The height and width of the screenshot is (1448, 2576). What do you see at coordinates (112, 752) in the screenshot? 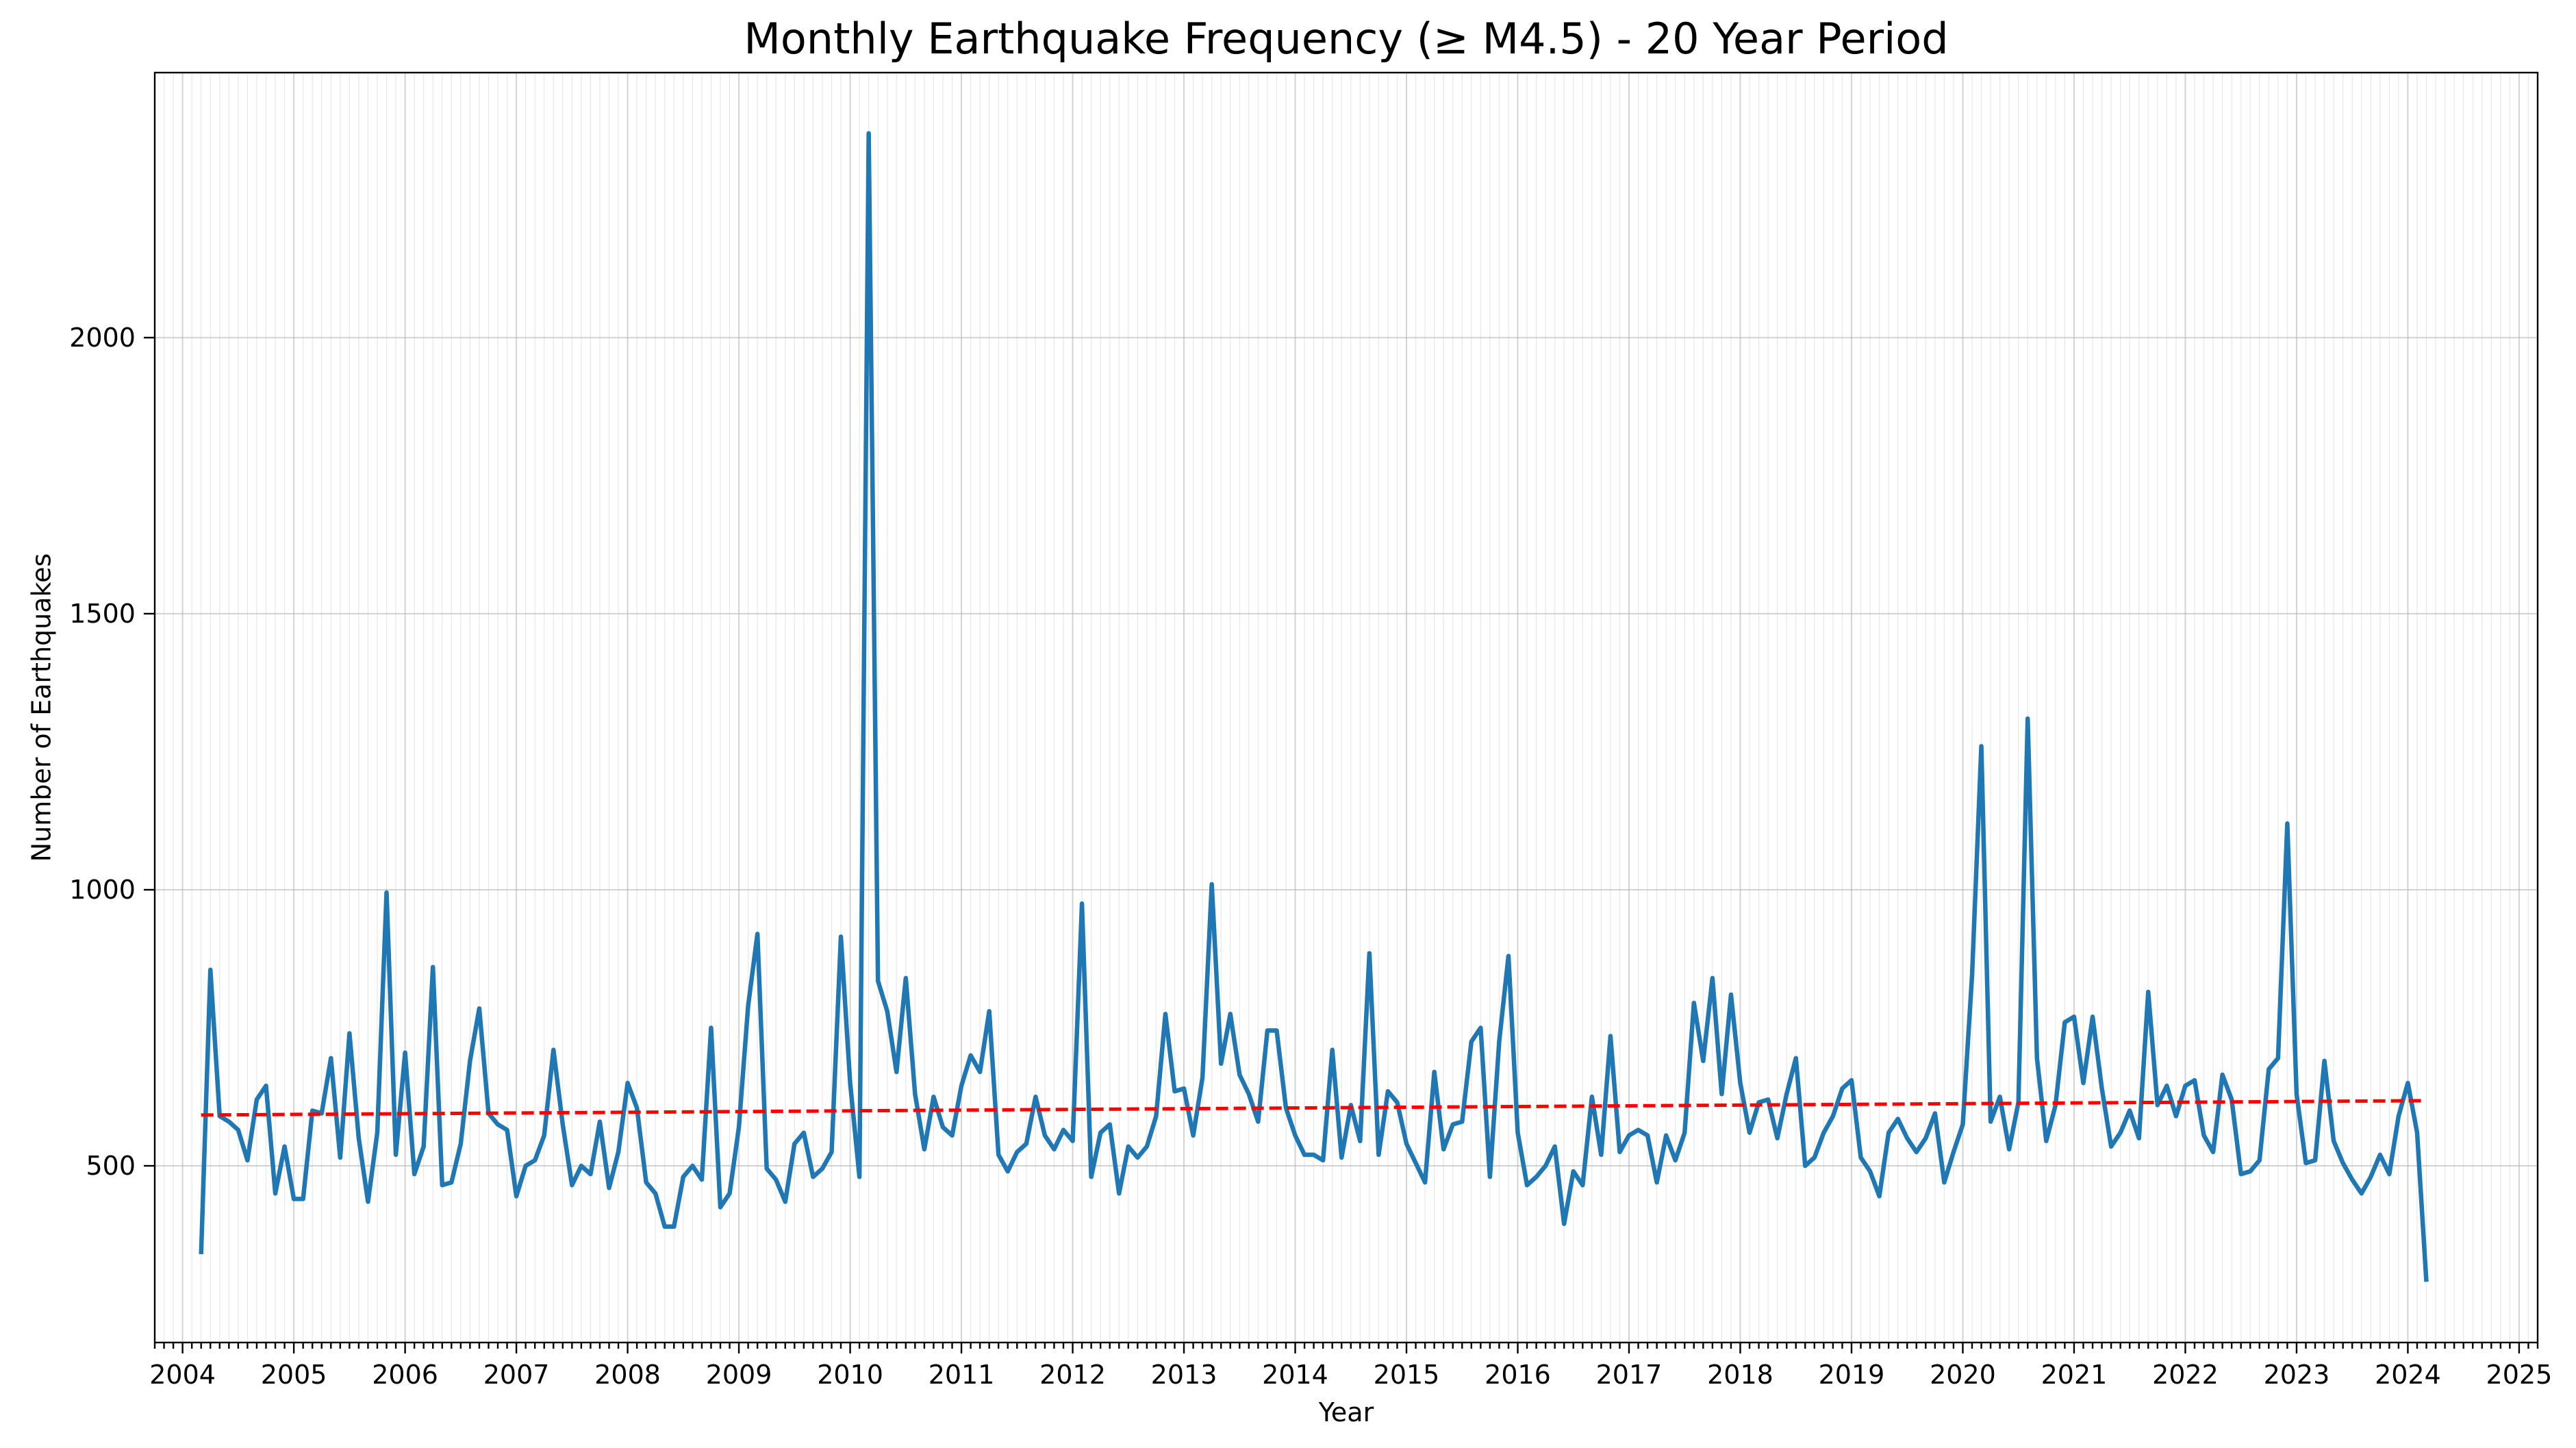
I see `y-axis-ticks: 500 1000 1500 2000` at bounding box center [112, 752].